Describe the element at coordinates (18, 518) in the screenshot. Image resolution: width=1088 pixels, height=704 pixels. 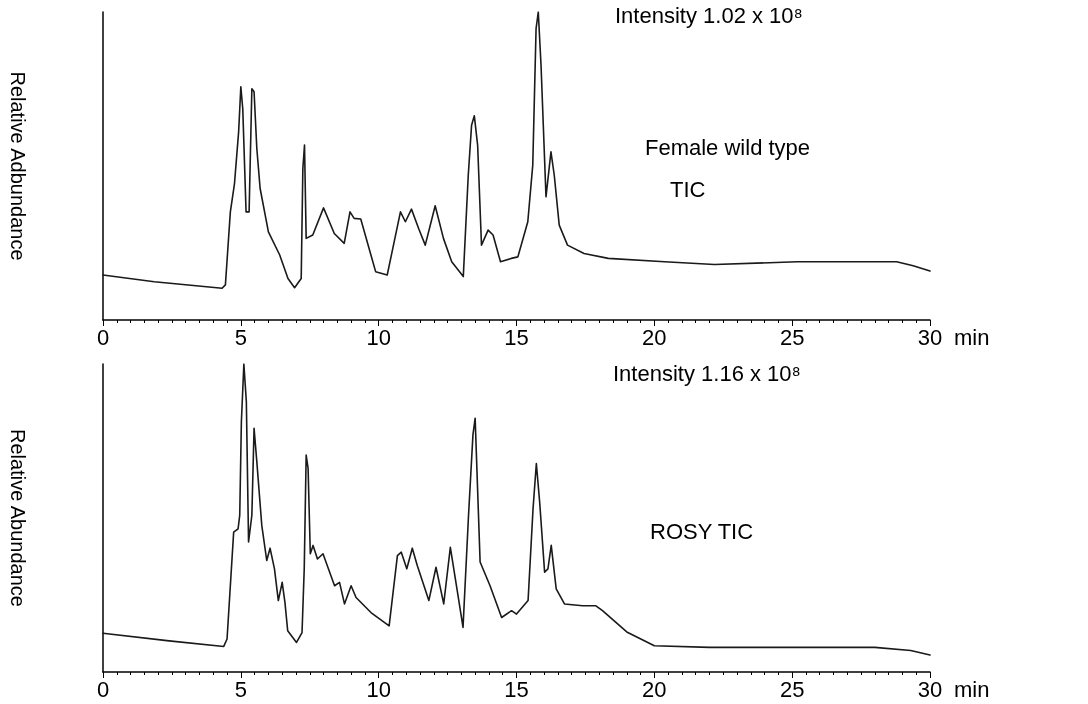
I see `y-axis-title: Relative Abundance` at that location.